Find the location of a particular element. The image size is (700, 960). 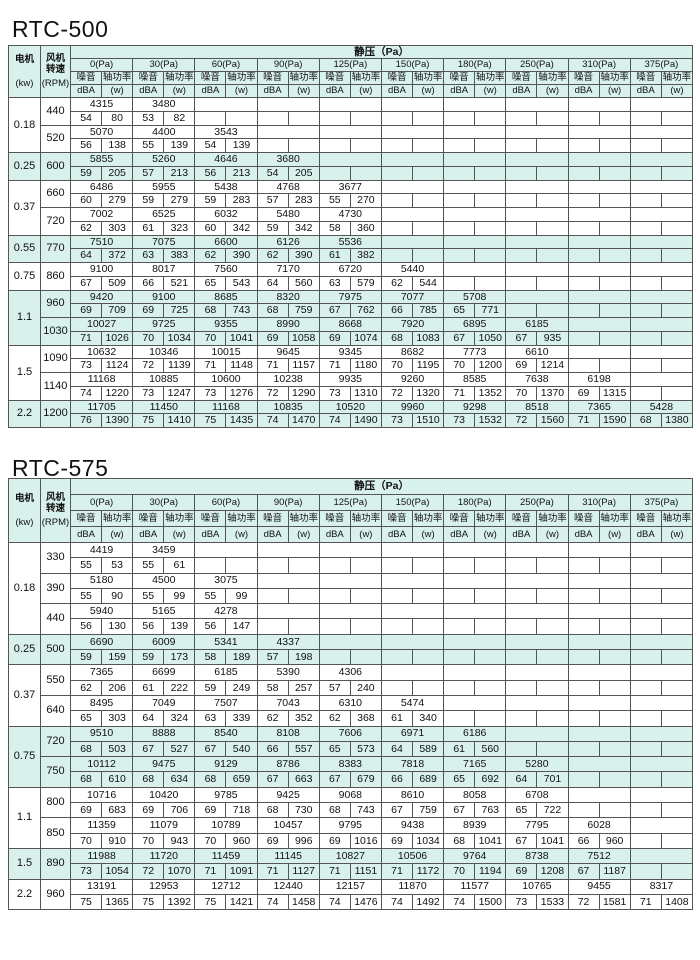

noise-power-row: 59 159 59 173 58 189 57 198 is located at coordinates (351, 657).